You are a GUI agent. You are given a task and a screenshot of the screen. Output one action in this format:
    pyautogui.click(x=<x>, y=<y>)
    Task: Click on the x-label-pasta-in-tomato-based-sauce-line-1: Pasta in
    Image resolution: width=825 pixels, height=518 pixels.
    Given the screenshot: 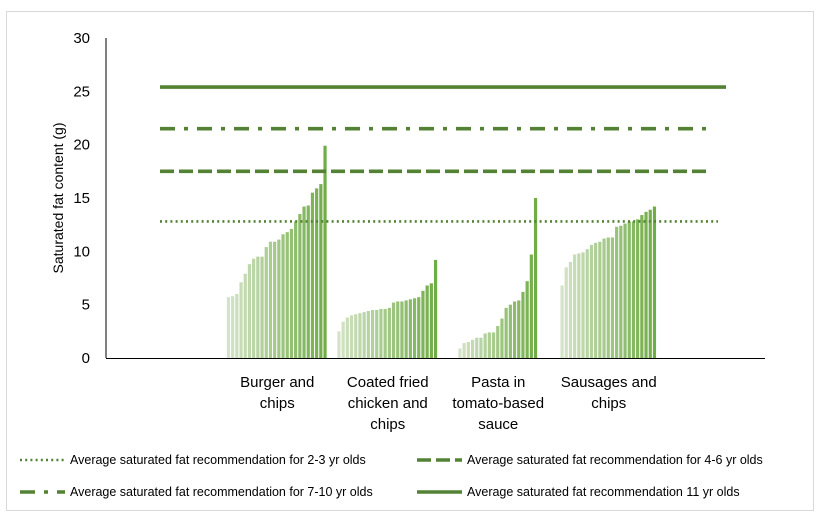 What is the action you would take?
    pyautogui.click(x=498, y=382)
    